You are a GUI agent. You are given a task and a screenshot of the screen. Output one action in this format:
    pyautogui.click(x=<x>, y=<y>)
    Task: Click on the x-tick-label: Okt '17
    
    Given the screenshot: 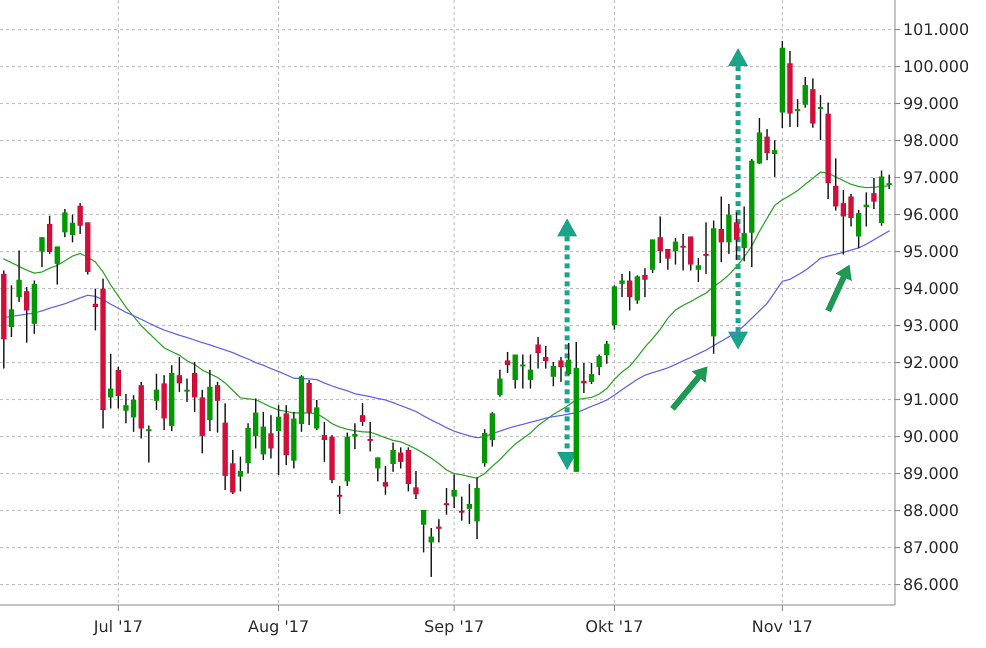 What is the action you would take?
    pyautogui.click(x=614, y=626)
    